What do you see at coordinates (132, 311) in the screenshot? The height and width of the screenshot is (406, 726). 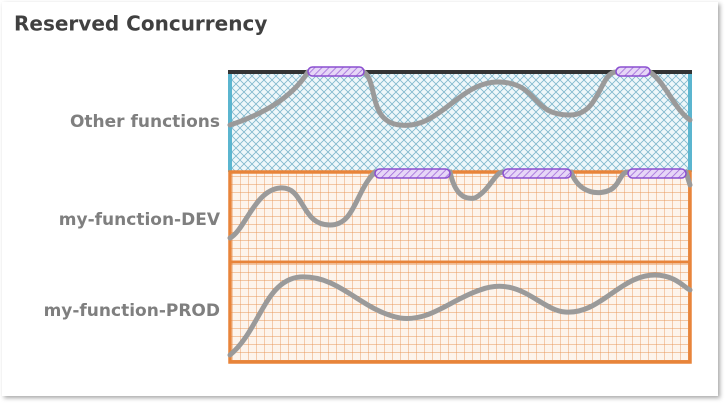 I see `row-label: my-function-PROD` at bounding box center [132, 311].